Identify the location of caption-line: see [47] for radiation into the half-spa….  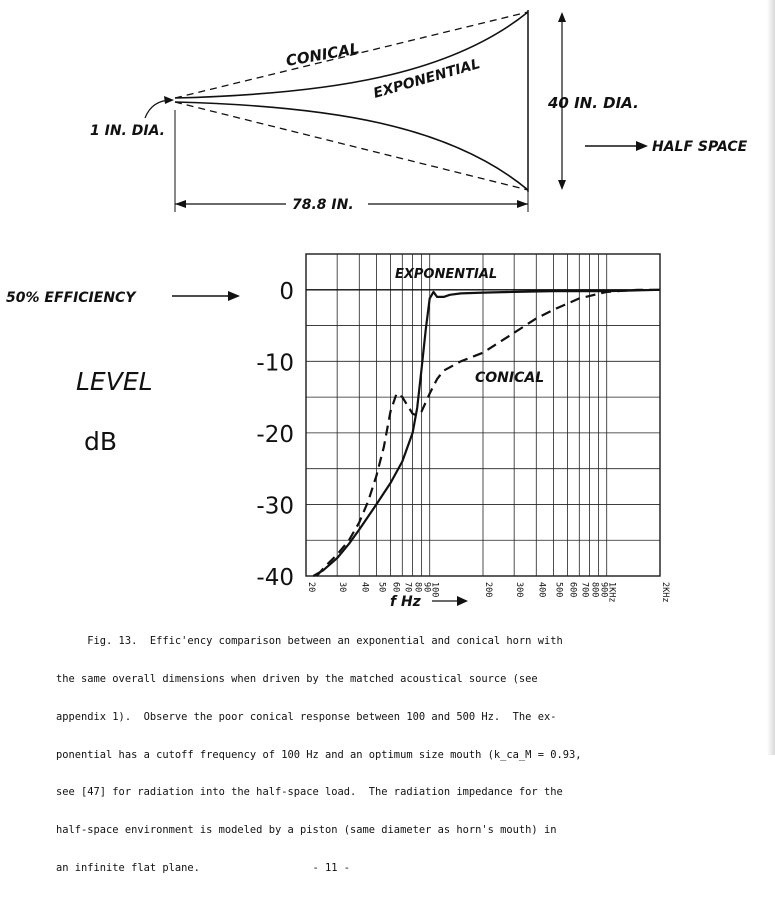
(309, 792).